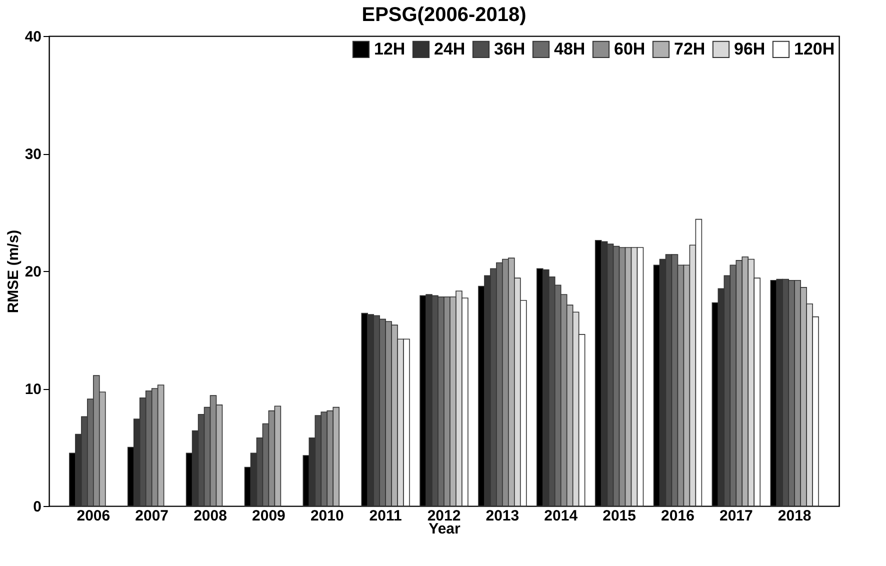  What do you see at coordinates (33, 389) in the screenshot?
I see `y-tick-label: 10` at bounding box center [33, 389].